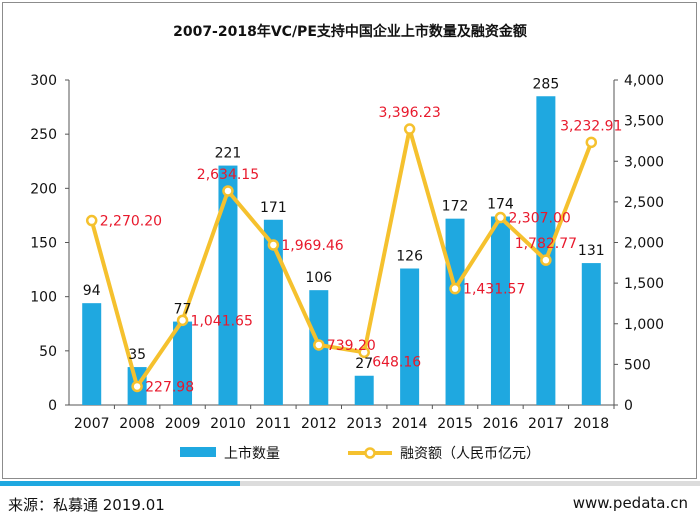 This screenshot has width=700, height=529. I want to click on line-value-label: 2,307.00, so click(539, 219).